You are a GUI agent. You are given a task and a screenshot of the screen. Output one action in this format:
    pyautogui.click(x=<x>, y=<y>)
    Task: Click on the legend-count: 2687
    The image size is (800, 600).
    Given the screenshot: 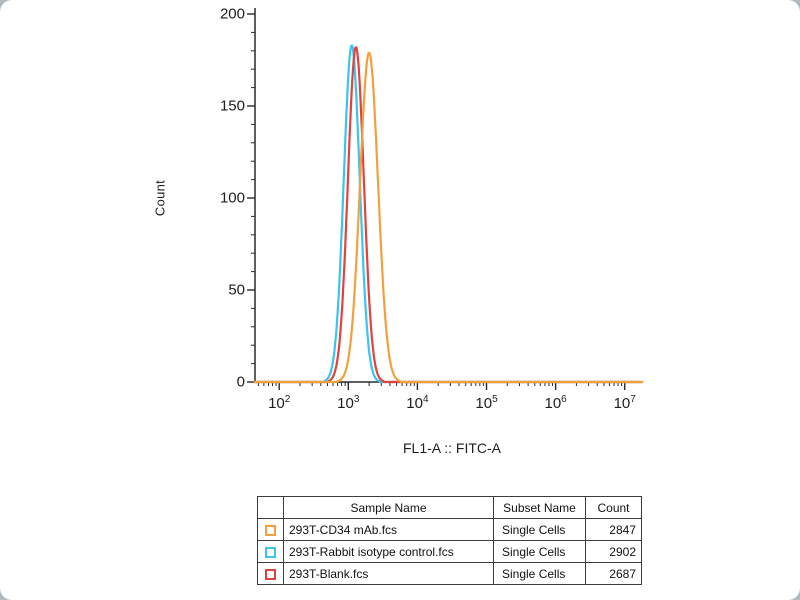 What is the action you would take?
    pyautogui.click(x=613, y=573)
    